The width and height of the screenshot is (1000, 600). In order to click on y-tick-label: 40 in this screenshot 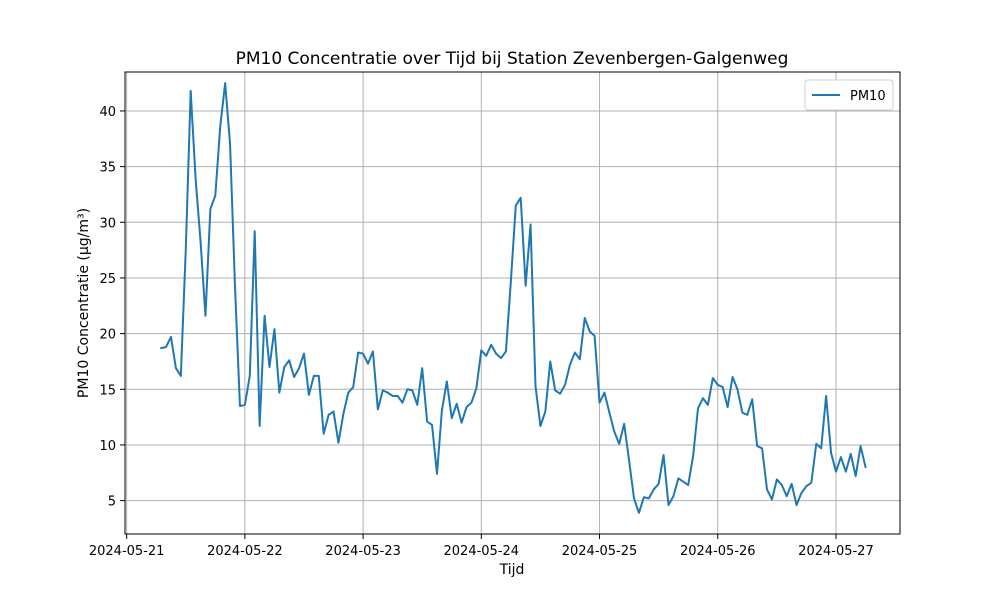, I will do `click(107, 112)`.